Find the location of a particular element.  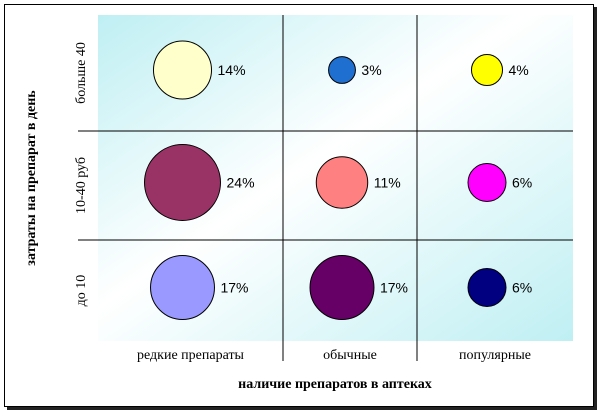

x-tick-labels: редкие препараты обычные популярные is located at coordinates (334, 355).